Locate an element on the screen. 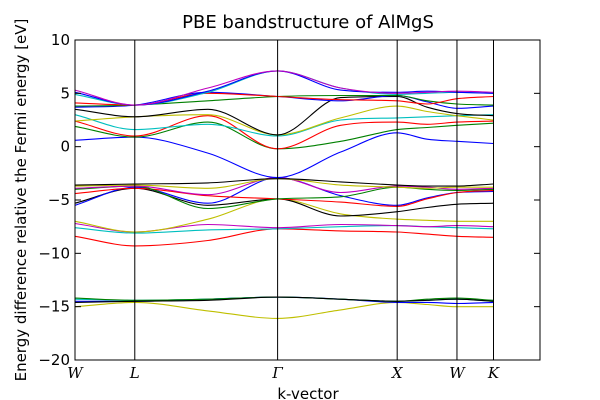 This screenshot has height=400, width=600. y-tick-label-4: −5 is located at coordinates (59, 200).